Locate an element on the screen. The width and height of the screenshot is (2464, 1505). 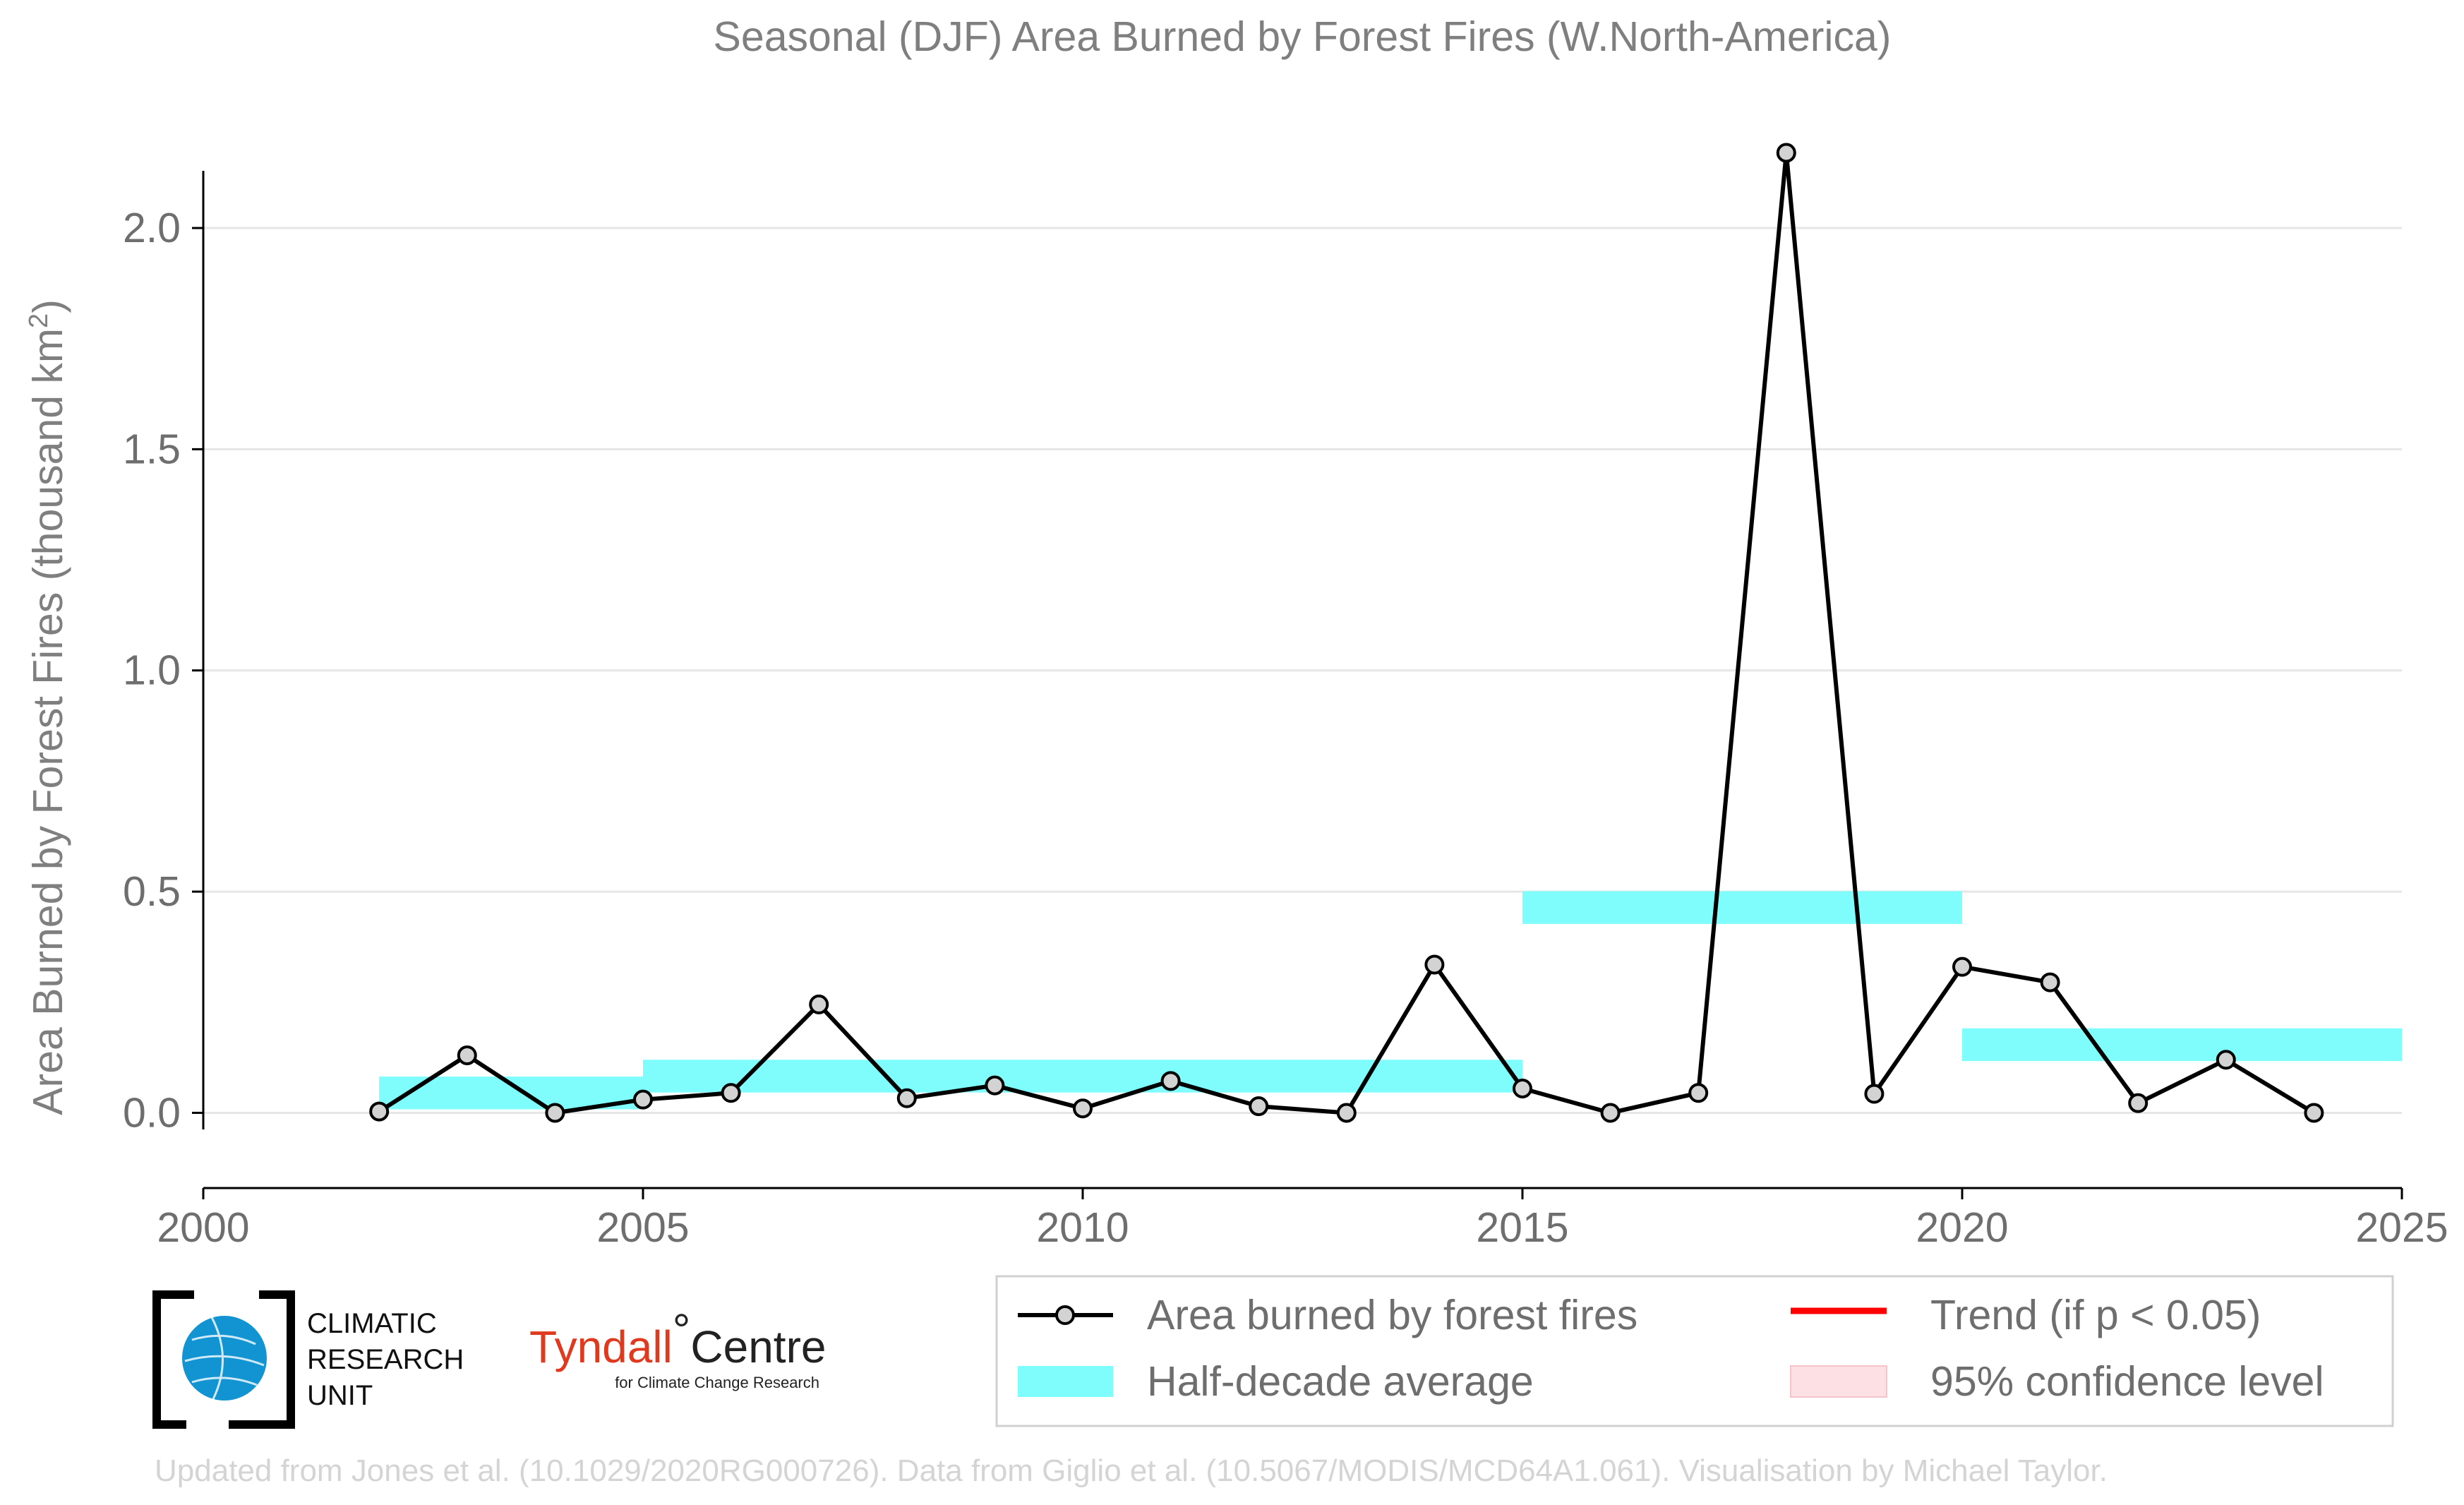
tyndall-subtitle: for Climate Change Research is located at coordinates (717, 1382).